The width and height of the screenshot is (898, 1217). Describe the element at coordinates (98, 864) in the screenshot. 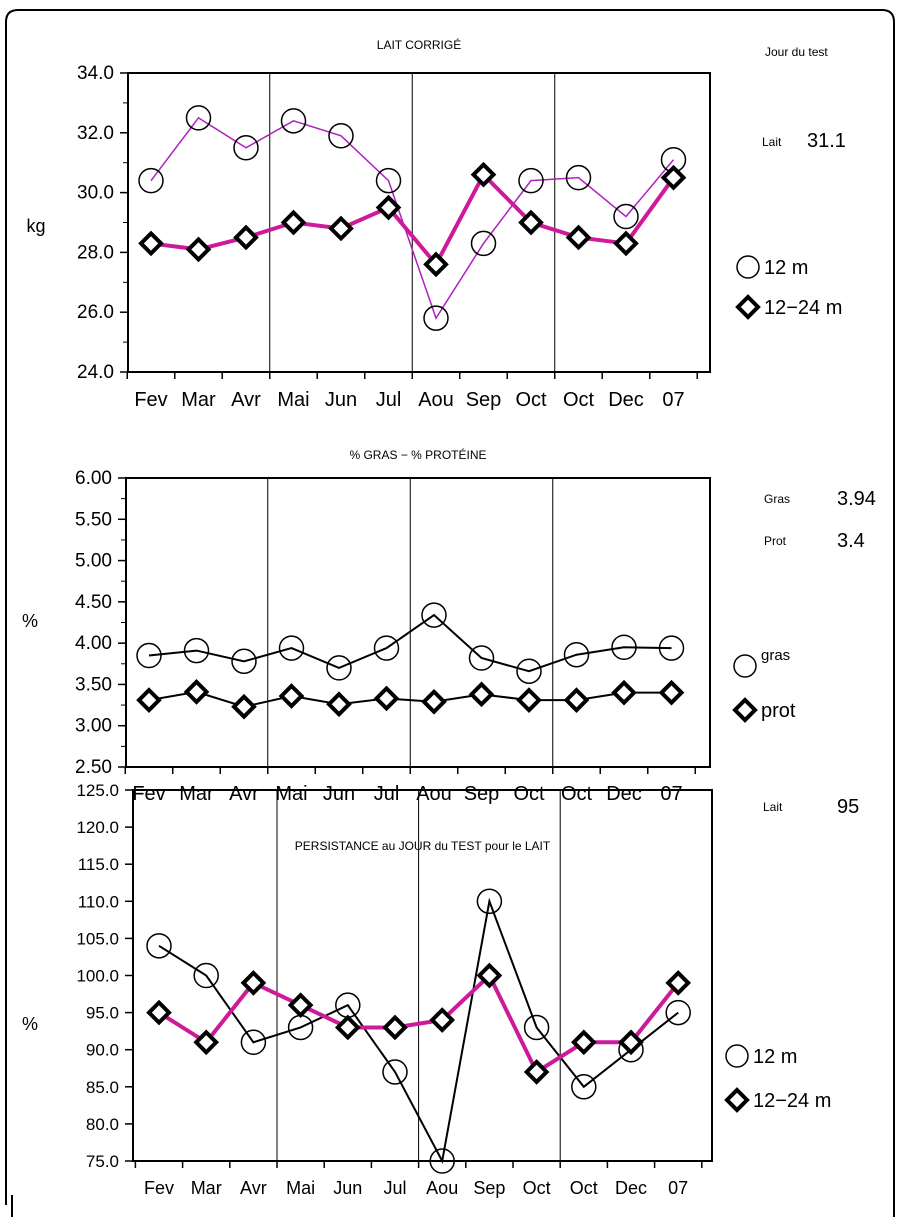

I see `y-tick-label: 115.0` at that location.